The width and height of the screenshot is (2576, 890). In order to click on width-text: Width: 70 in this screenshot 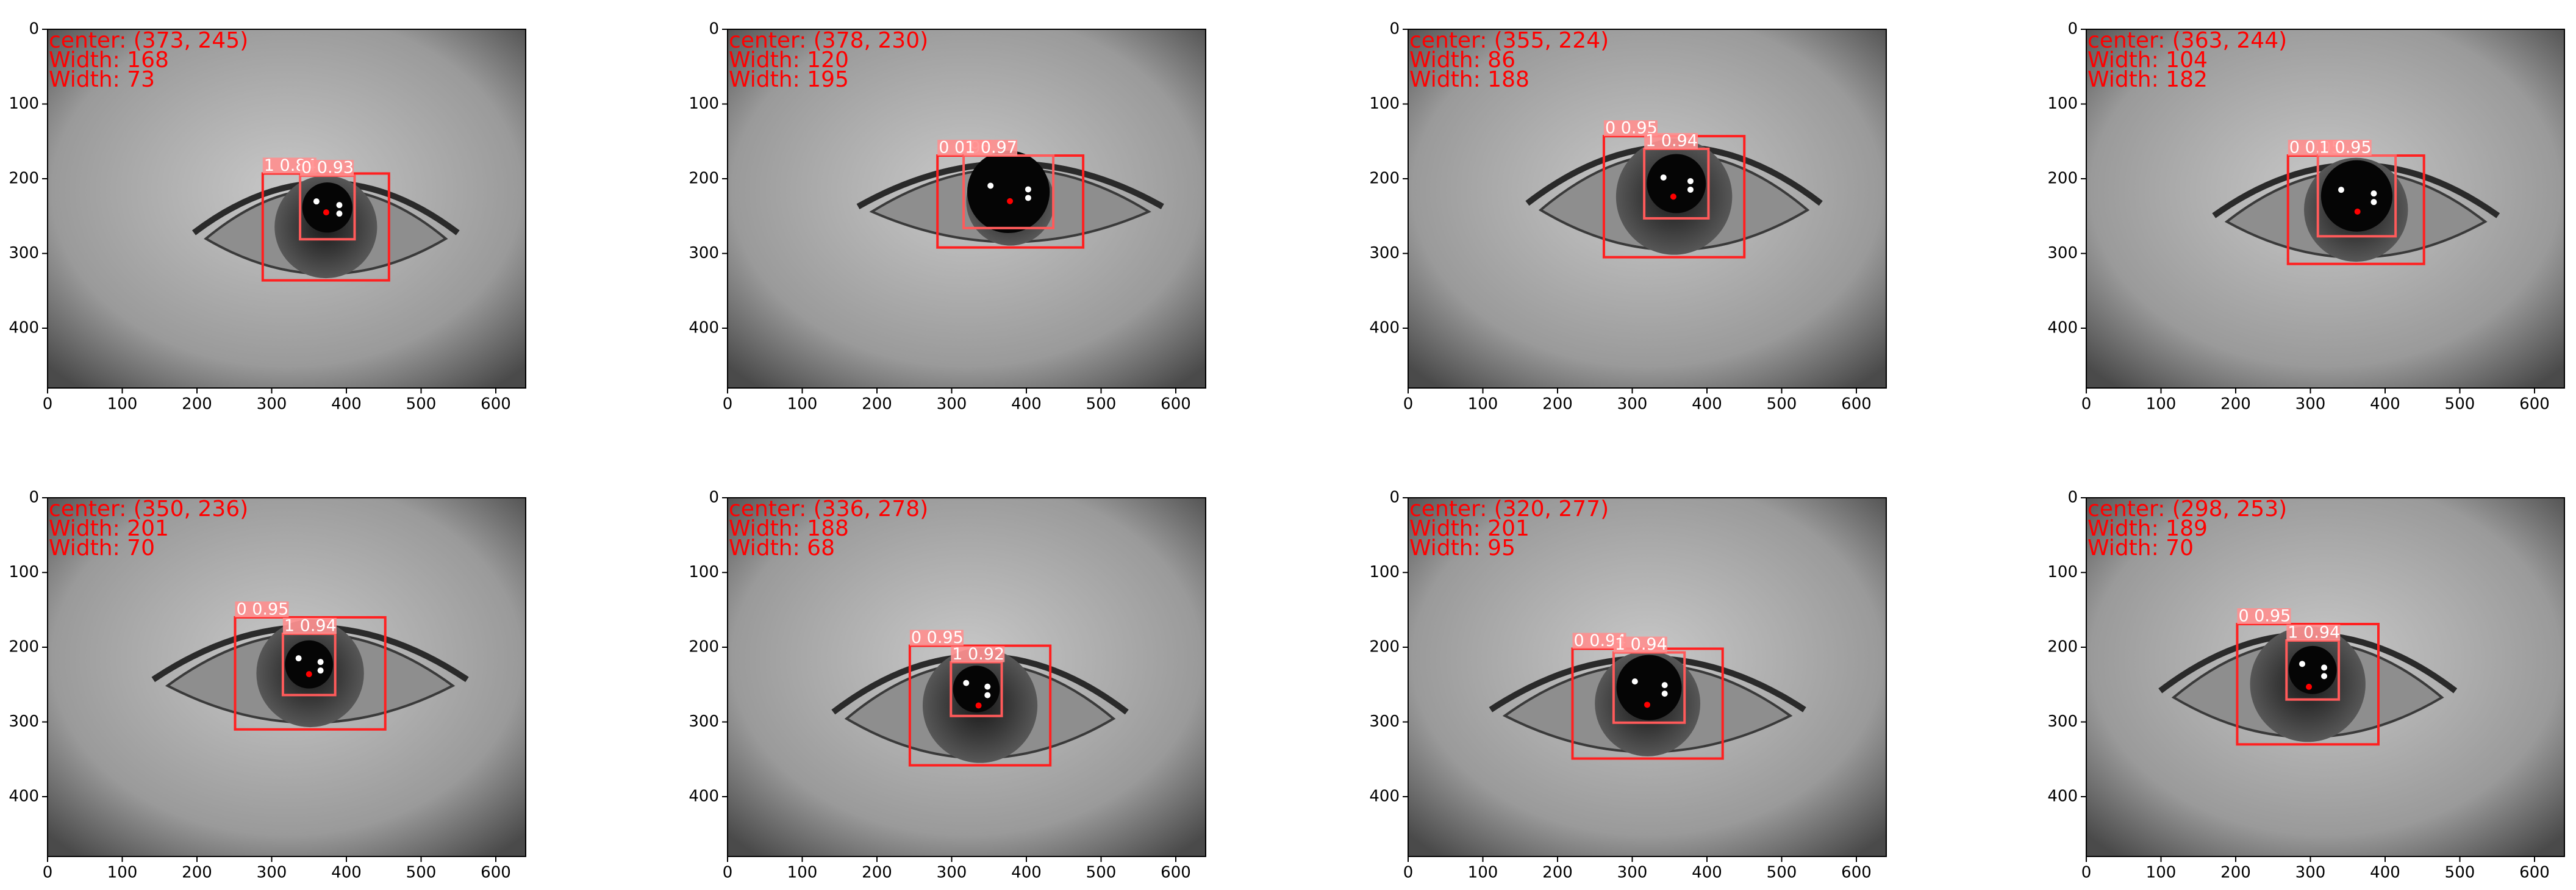, I will do `click(102, 548)`.